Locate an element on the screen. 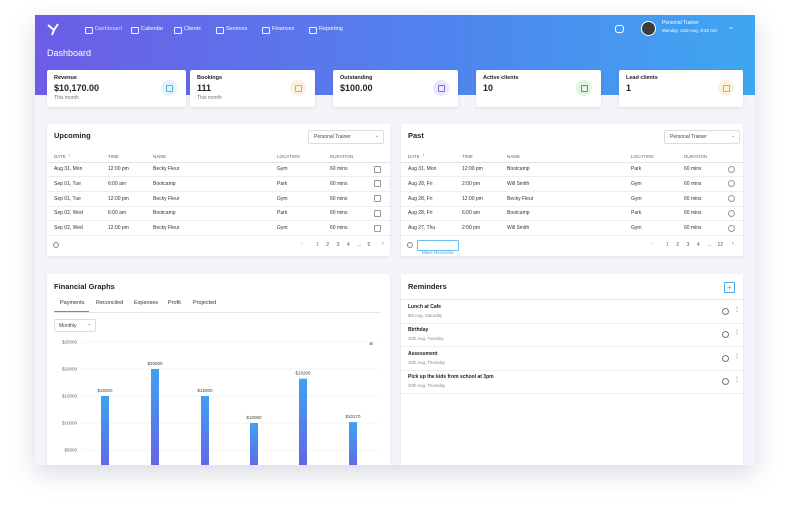 This screenshot has height=520, width=790. nav-item: Dashboard is located at coordinates (108, 29).